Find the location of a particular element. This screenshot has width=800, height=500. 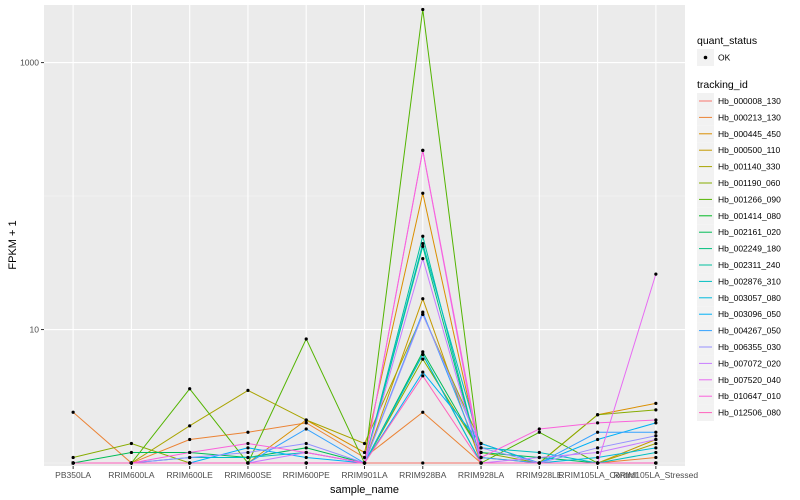

legend-key-point is located at coordinates (705, 57).